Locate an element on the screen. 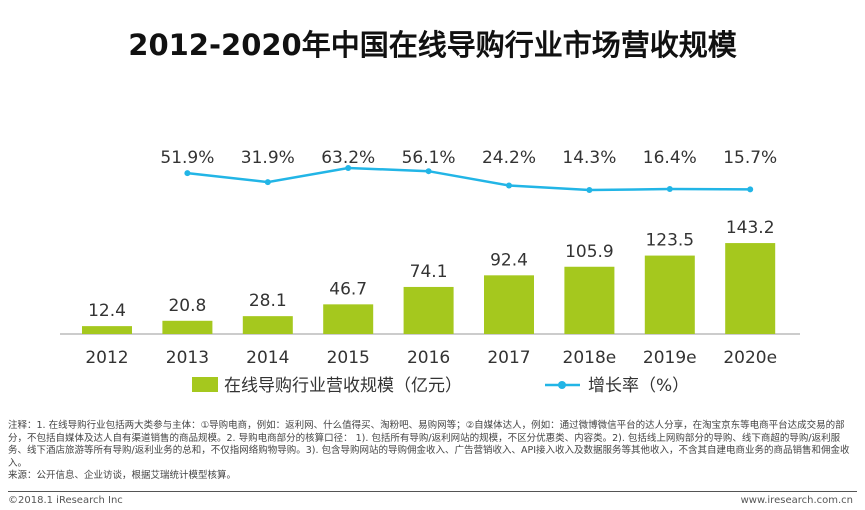 This screenshot has height=510, width=865. x-tick-label: 2017 is located at coordinates (508, 358).